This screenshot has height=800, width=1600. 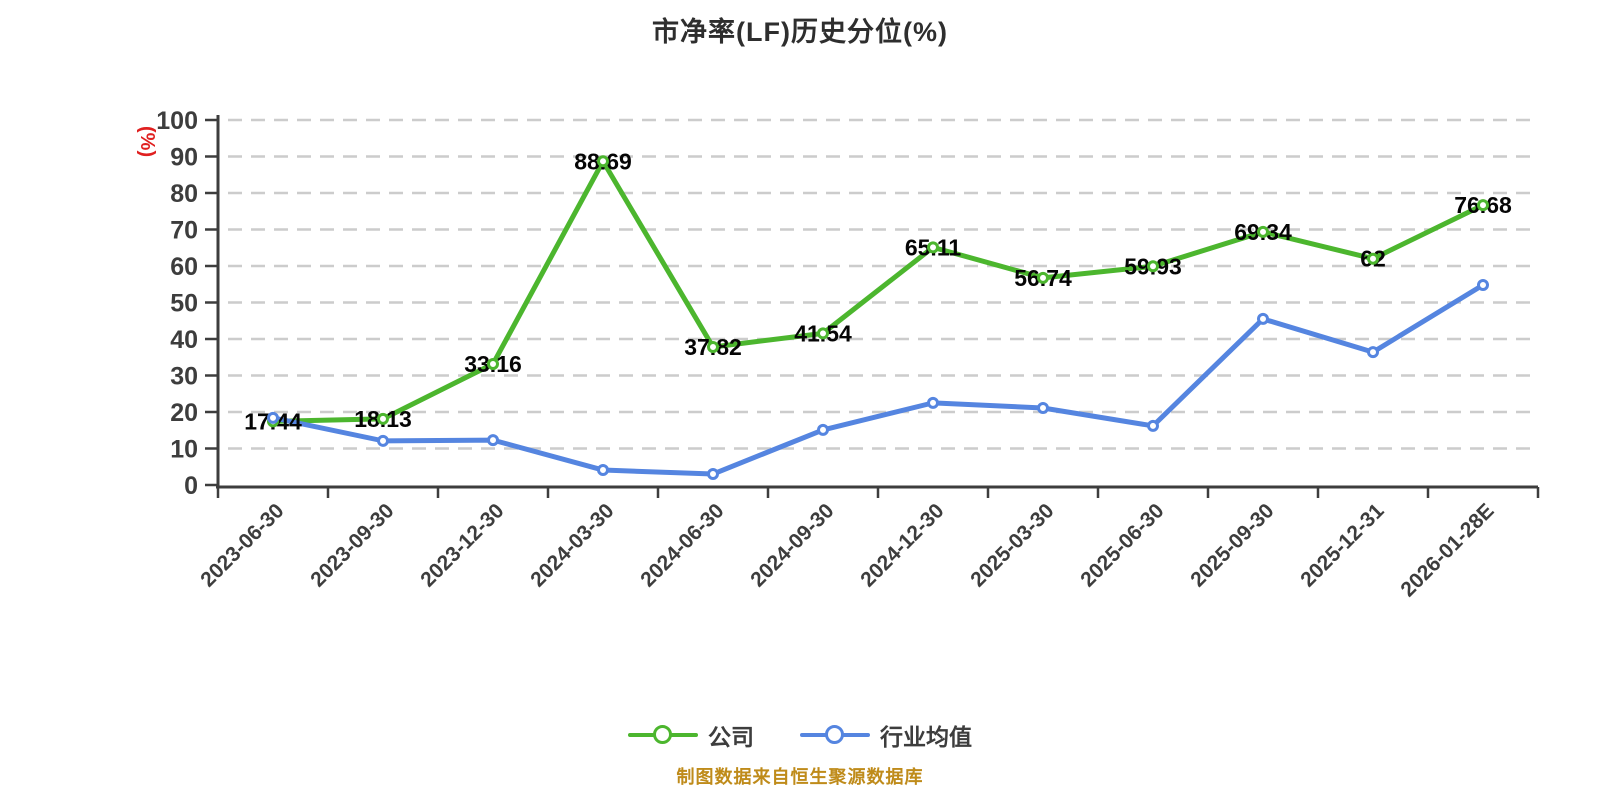 I want to click on legend-label-company: 公司, so click(x=731, y=737).